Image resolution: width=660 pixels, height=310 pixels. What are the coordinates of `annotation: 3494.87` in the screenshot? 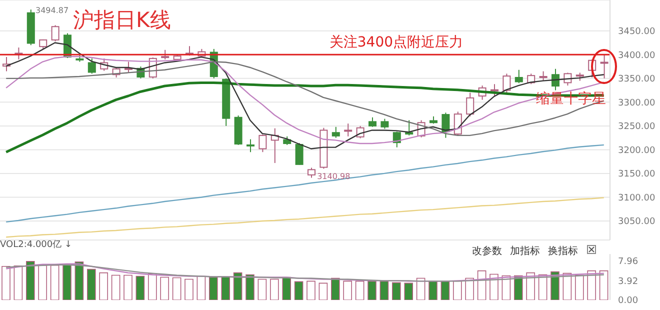 It's located at (52, 10).